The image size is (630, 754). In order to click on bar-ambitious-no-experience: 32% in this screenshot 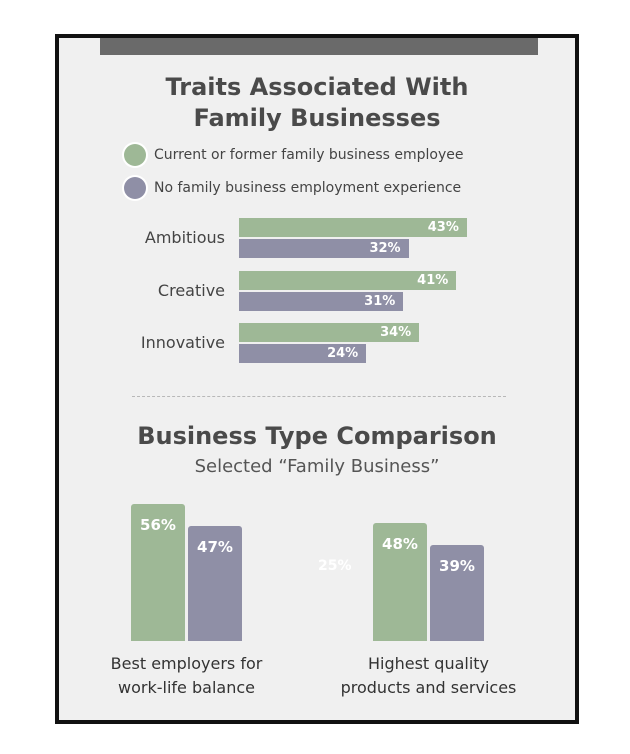, I will do `click(324, 248)`.